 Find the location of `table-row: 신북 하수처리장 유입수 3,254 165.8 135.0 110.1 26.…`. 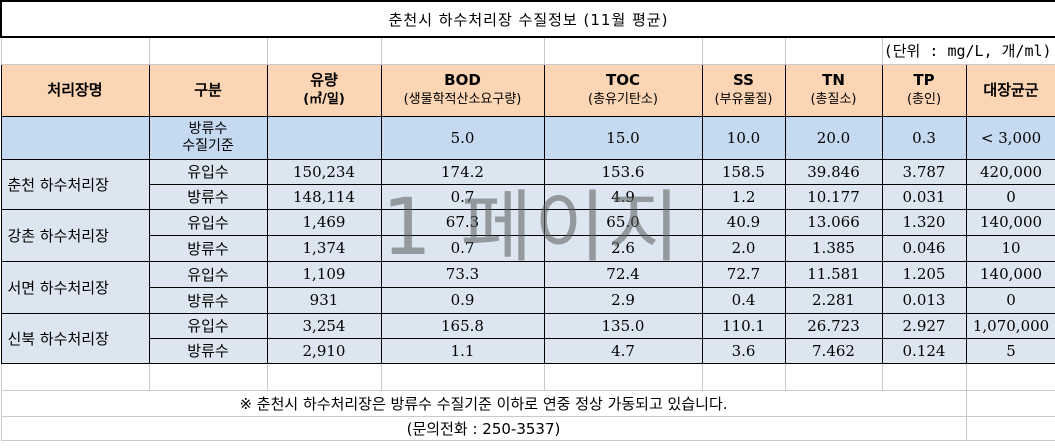

table-row: 신북 하수처리장 유입수 3,254 165.8 135.0 110.1 26.… is located at coordinates (527, 338).